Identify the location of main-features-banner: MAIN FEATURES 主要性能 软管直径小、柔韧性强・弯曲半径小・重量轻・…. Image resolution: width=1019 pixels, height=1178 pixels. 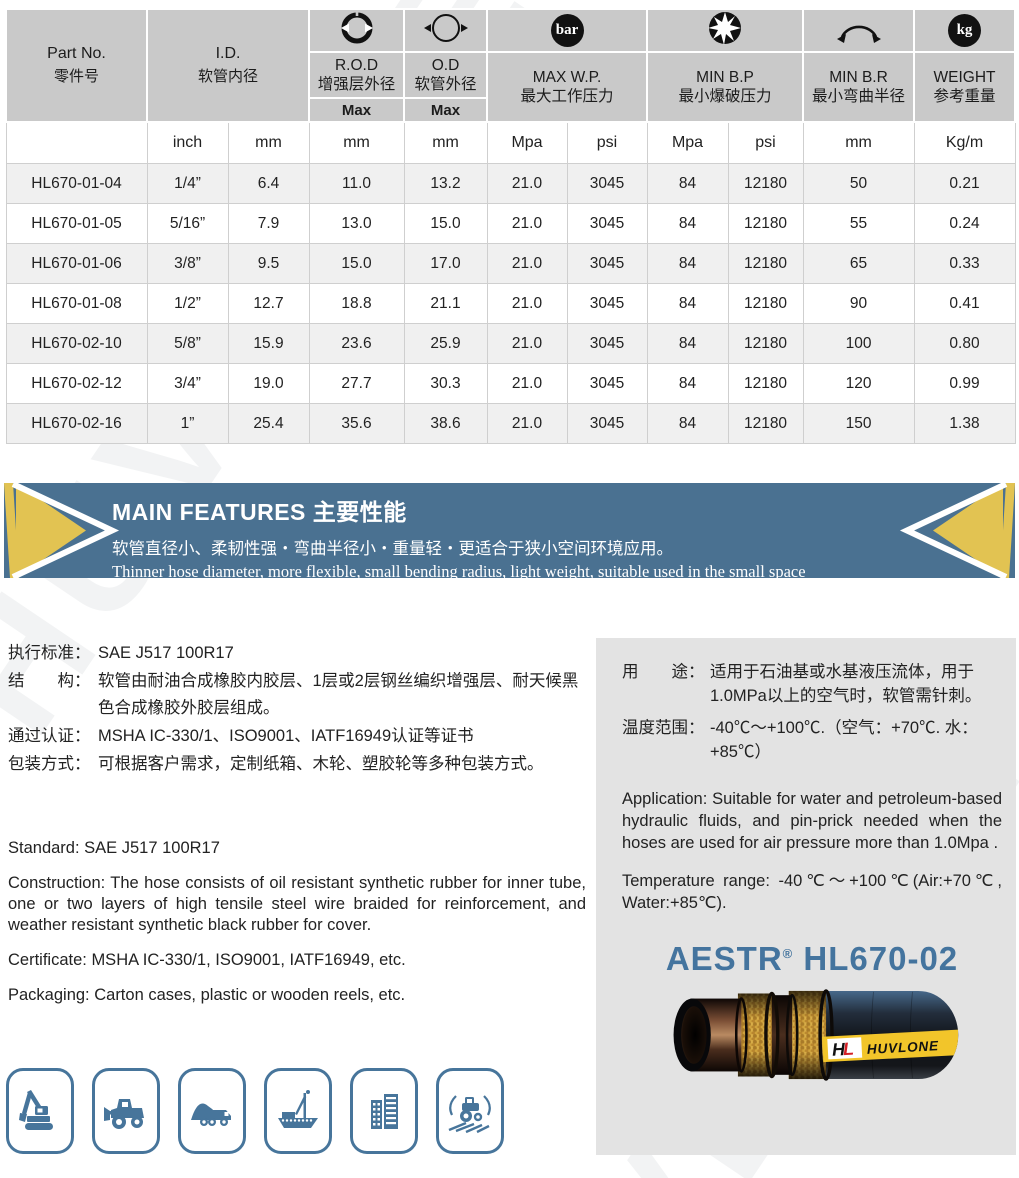
(509, 532).